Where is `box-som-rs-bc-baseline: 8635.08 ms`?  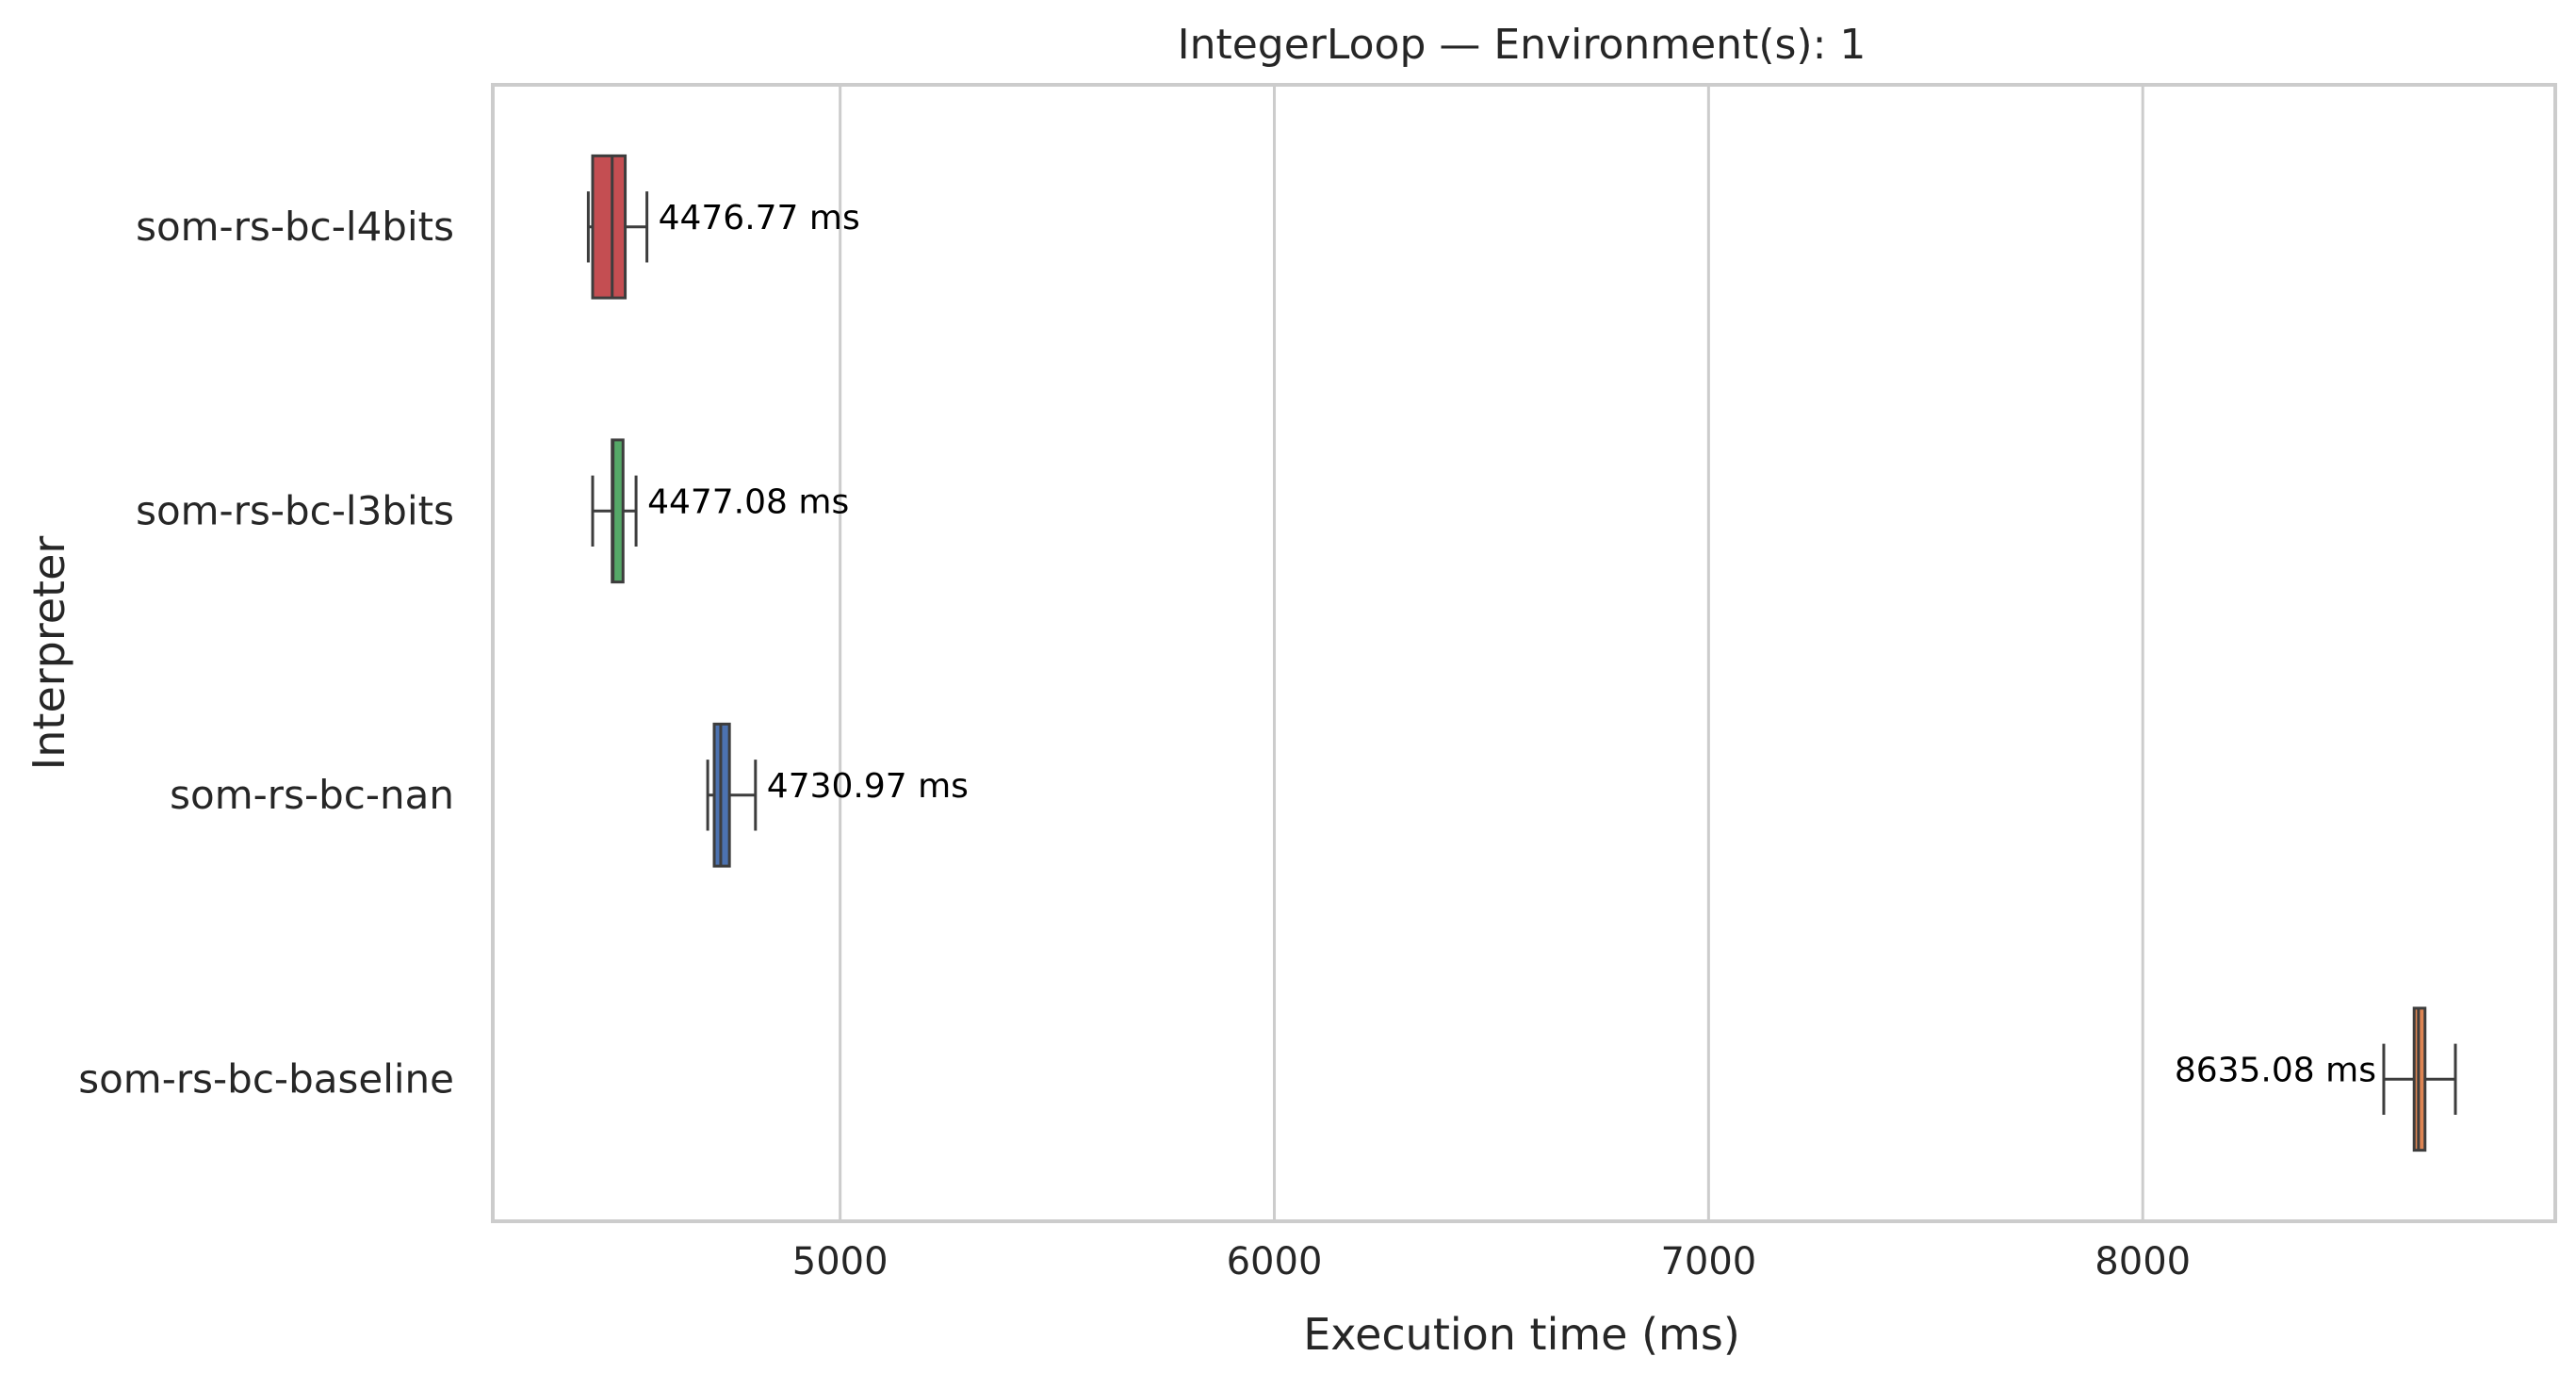 box-som-rs-bc-baseline: 8635.08 ms is located at coordinates (2316, 1079).